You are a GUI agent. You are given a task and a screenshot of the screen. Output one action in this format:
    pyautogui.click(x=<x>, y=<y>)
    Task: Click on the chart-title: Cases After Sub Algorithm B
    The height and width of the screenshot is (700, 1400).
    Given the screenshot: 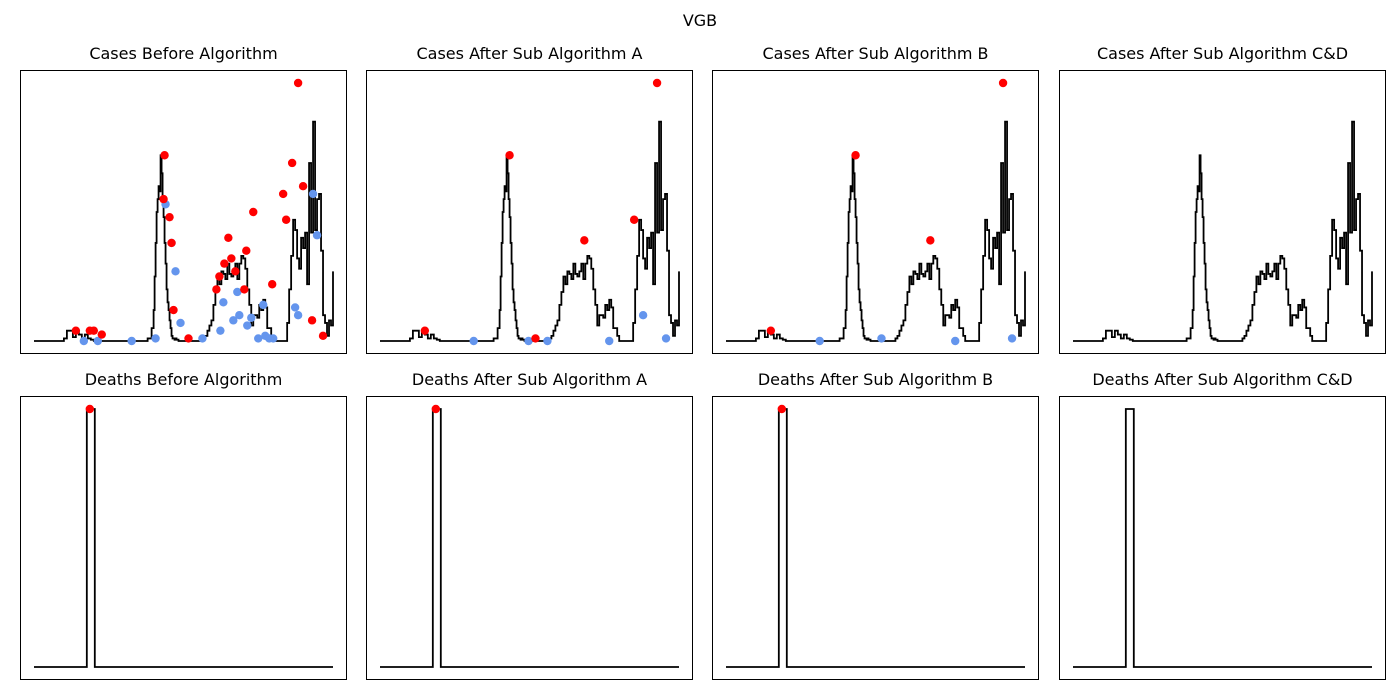 What is the action you would take?
    pyautogui.click(x=875, y=53)
    